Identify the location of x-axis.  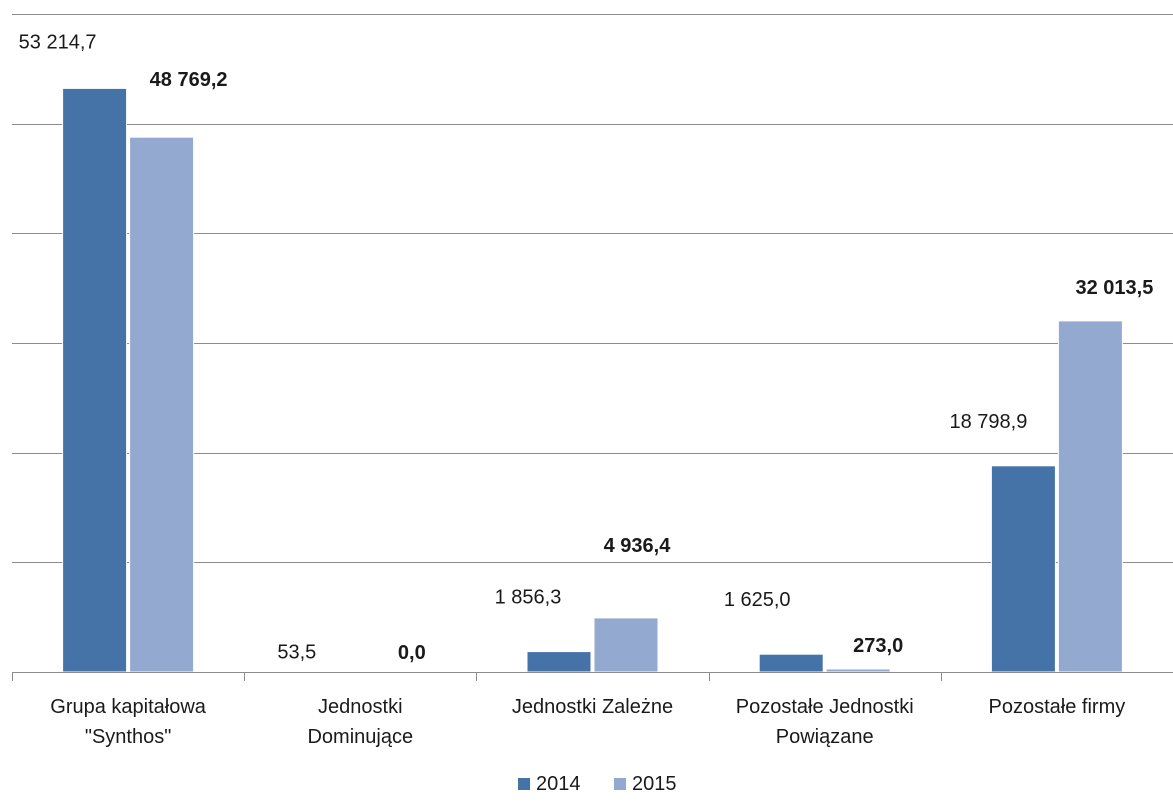
(592, 676).